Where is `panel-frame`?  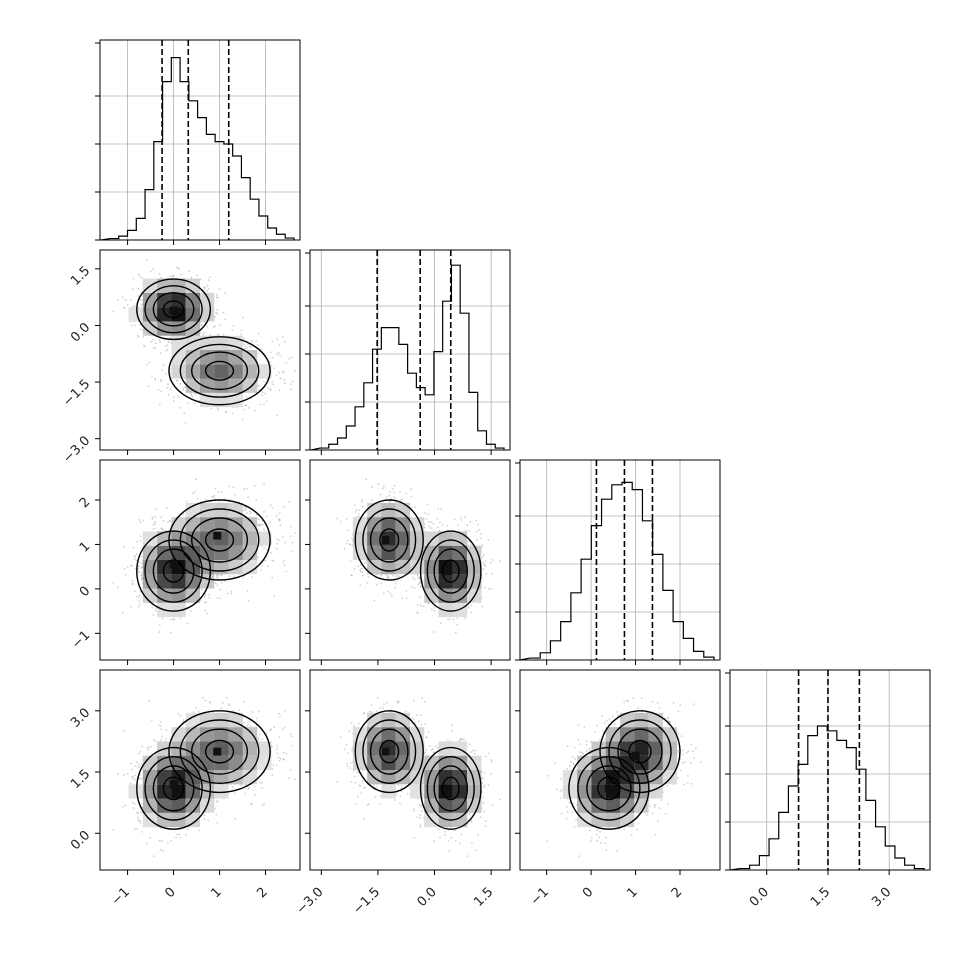 panel-frame is located at coordinates (200, 560).